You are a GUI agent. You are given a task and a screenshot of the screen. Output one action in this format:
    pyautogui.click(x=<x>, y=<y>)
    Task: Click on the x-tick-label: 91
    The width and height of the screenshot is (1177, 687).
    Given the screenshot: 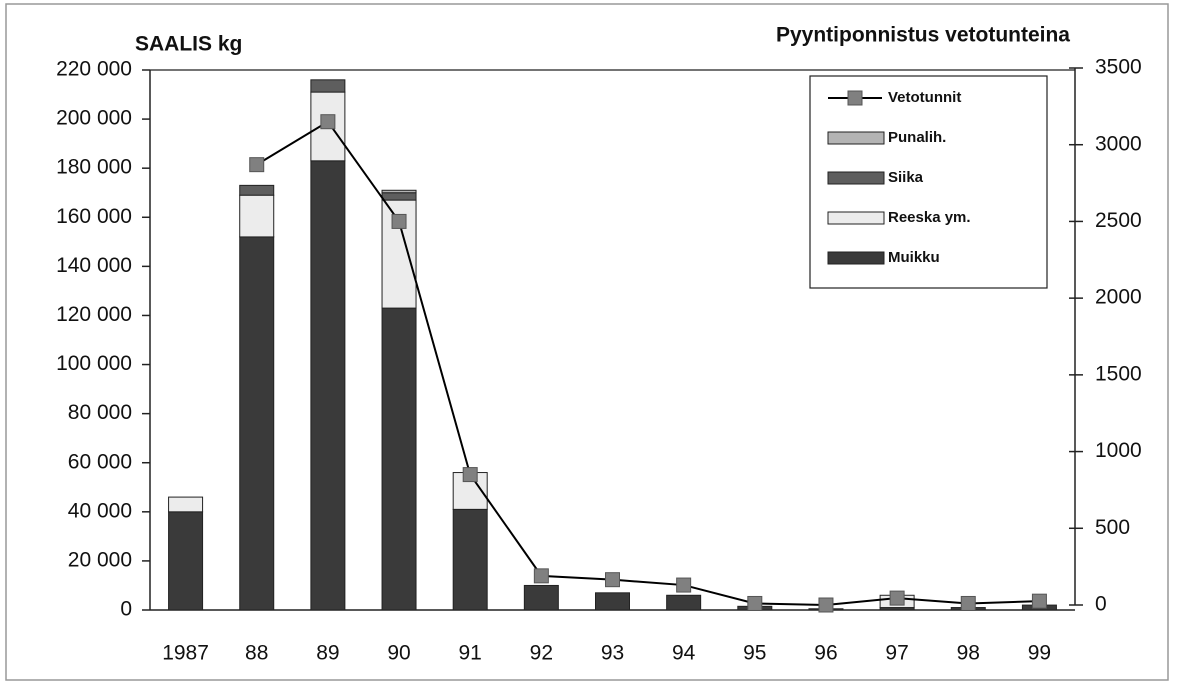 What is the action you would take?
    pyautogui.click(x=470, y=653)
    